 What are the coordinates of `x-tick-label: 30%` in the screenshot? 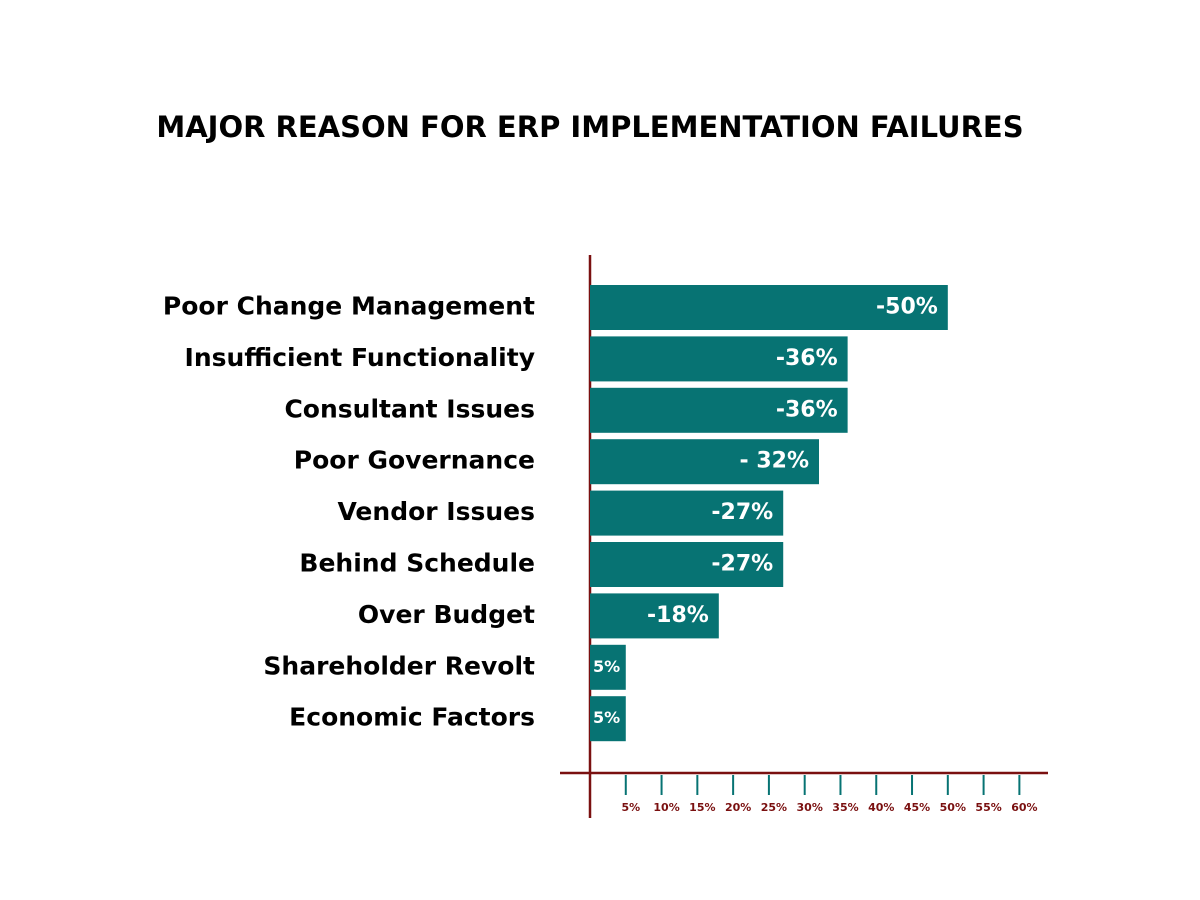 It's located at (810, 807).